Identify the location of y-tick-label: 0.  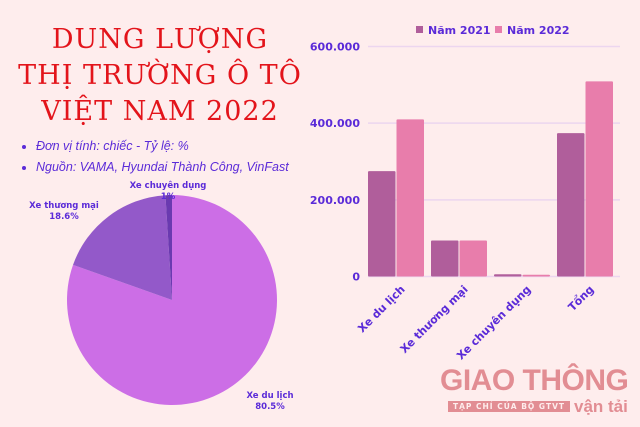
(356, 277).